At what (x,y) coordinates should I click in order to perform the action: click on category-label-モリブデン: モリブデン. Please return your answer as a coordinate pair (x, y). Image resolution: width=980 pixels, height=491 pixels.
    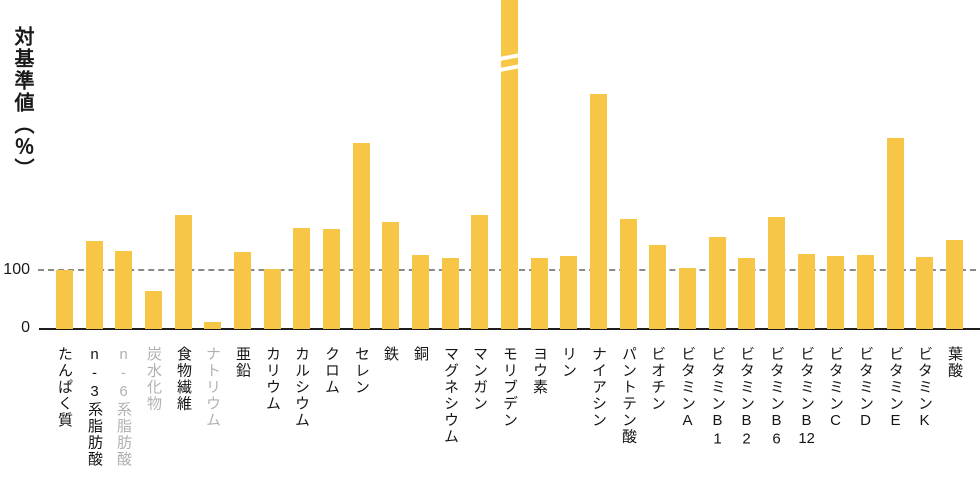
    Looking at the image, I should click on (509, 387).